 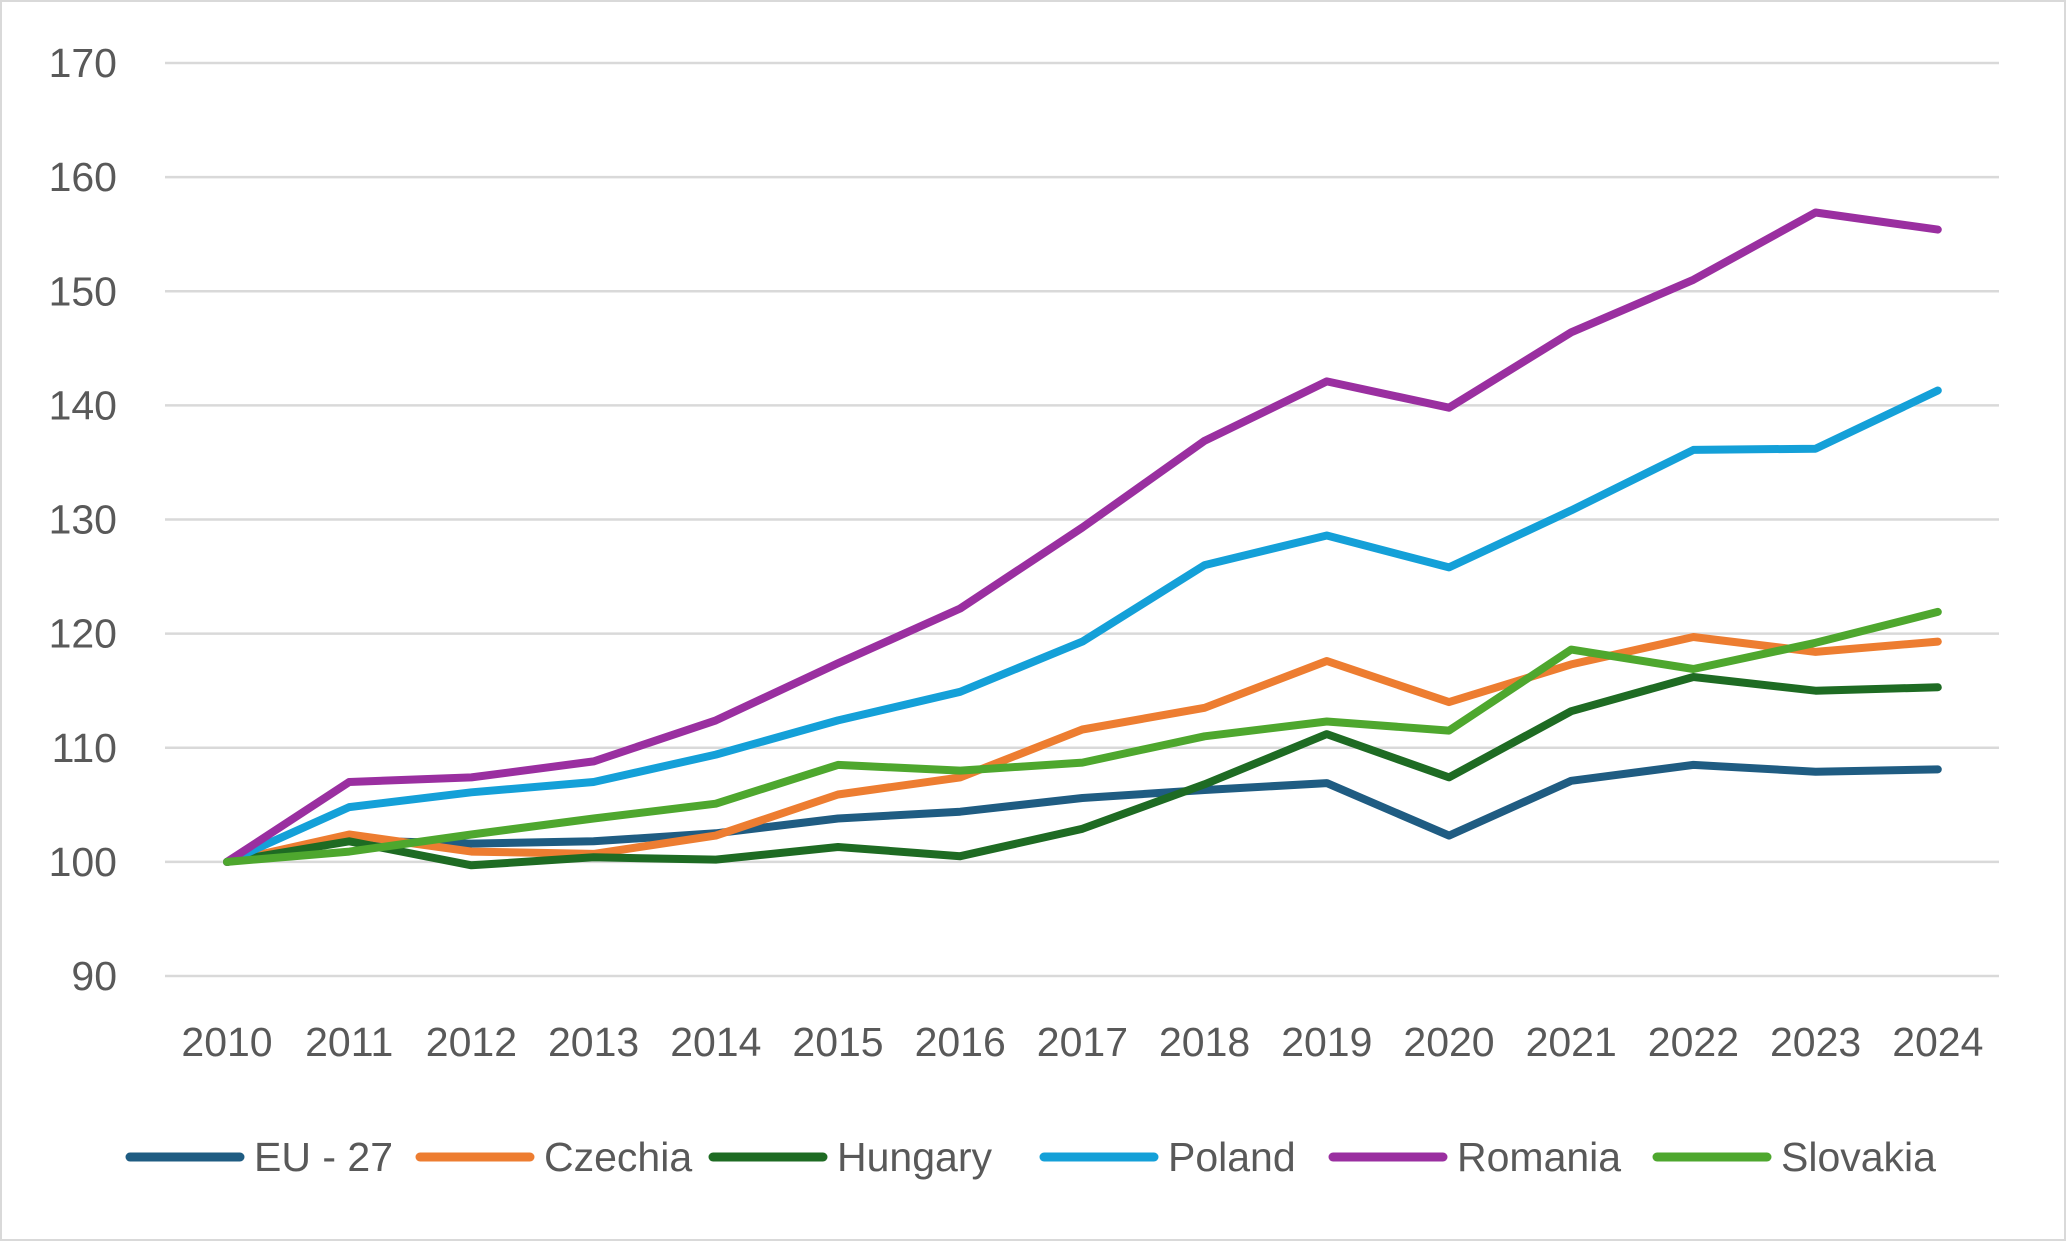 I want to click on y-tick-label: 100, so click(x=83, y=862).